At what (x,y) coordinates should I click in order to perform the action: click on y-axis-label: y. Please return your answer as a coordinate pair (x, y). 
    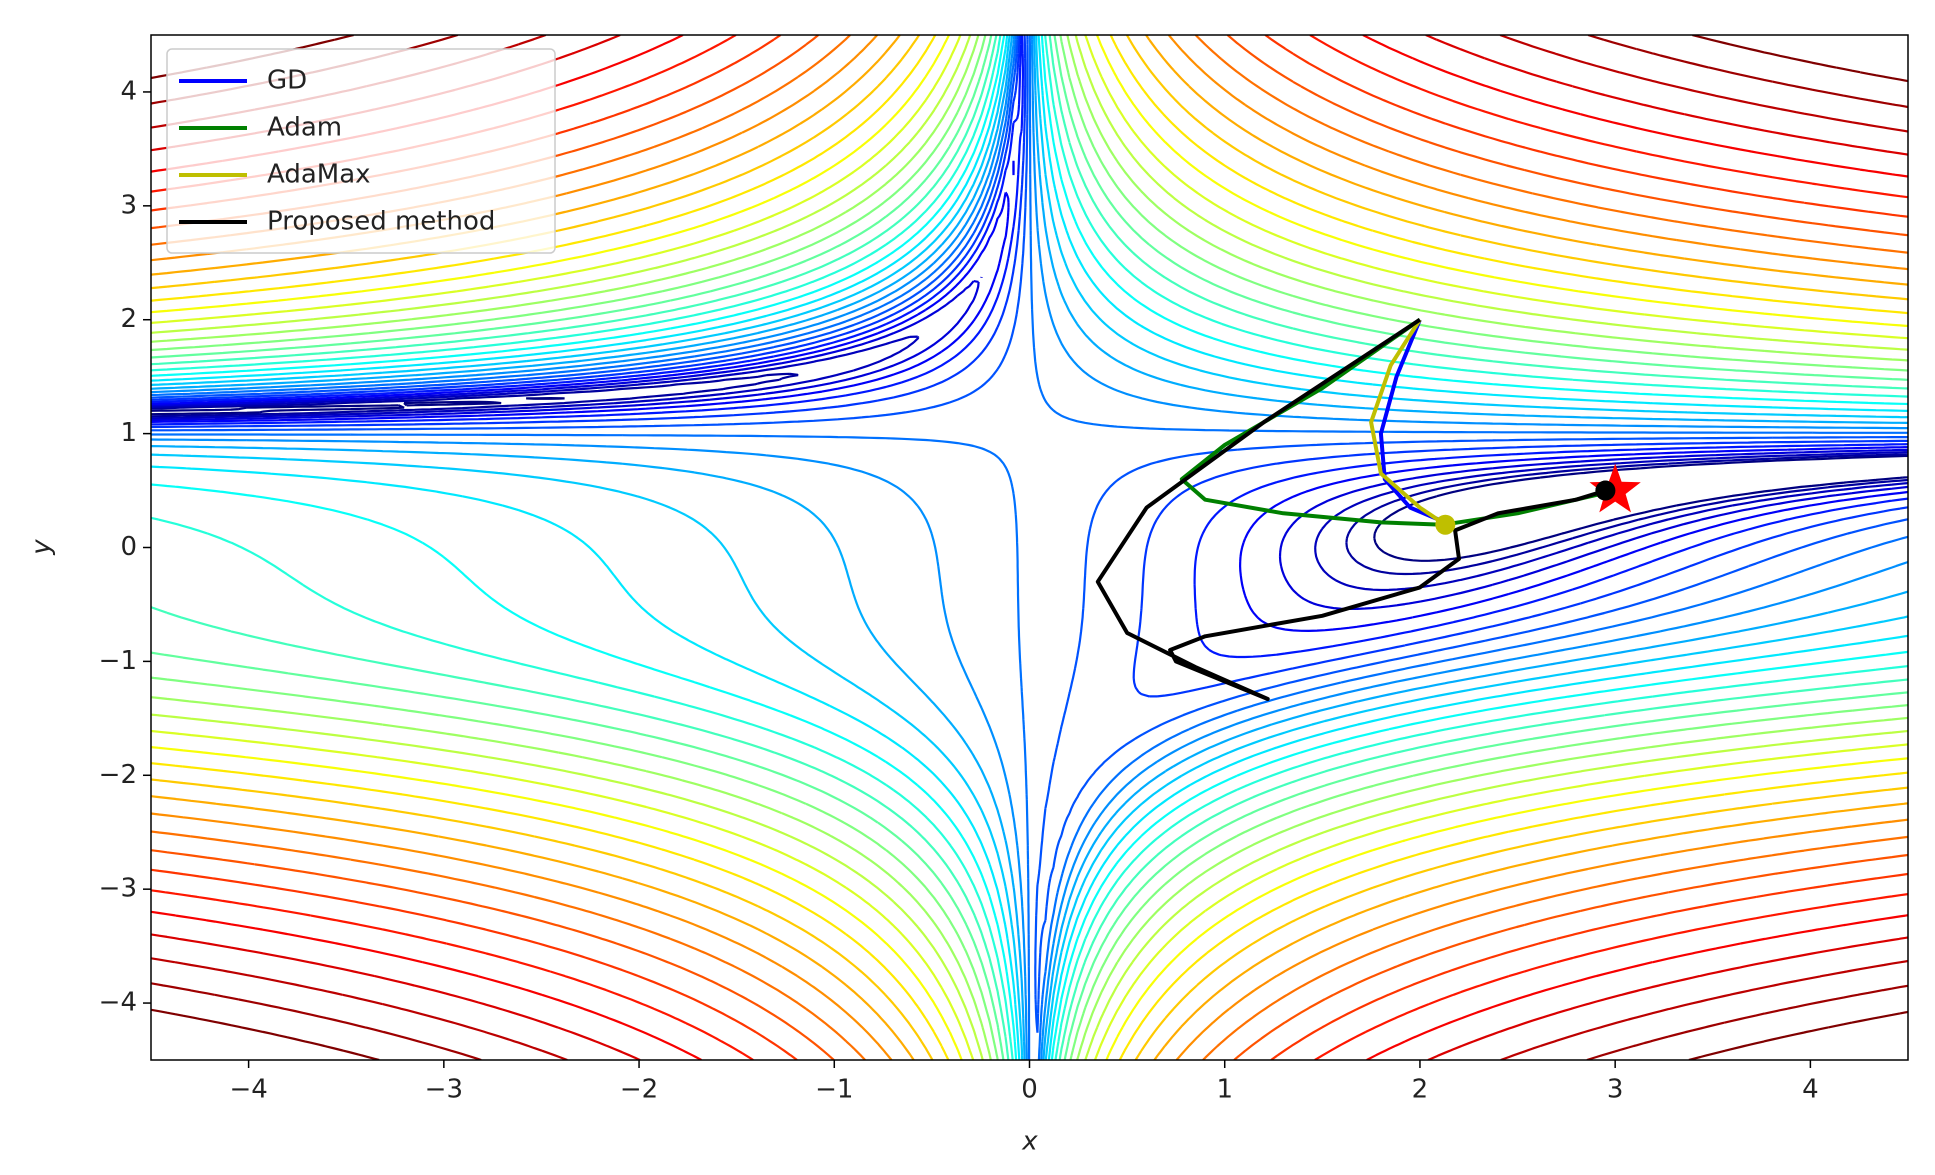
    Looking at the image, I should click on (42, 547).